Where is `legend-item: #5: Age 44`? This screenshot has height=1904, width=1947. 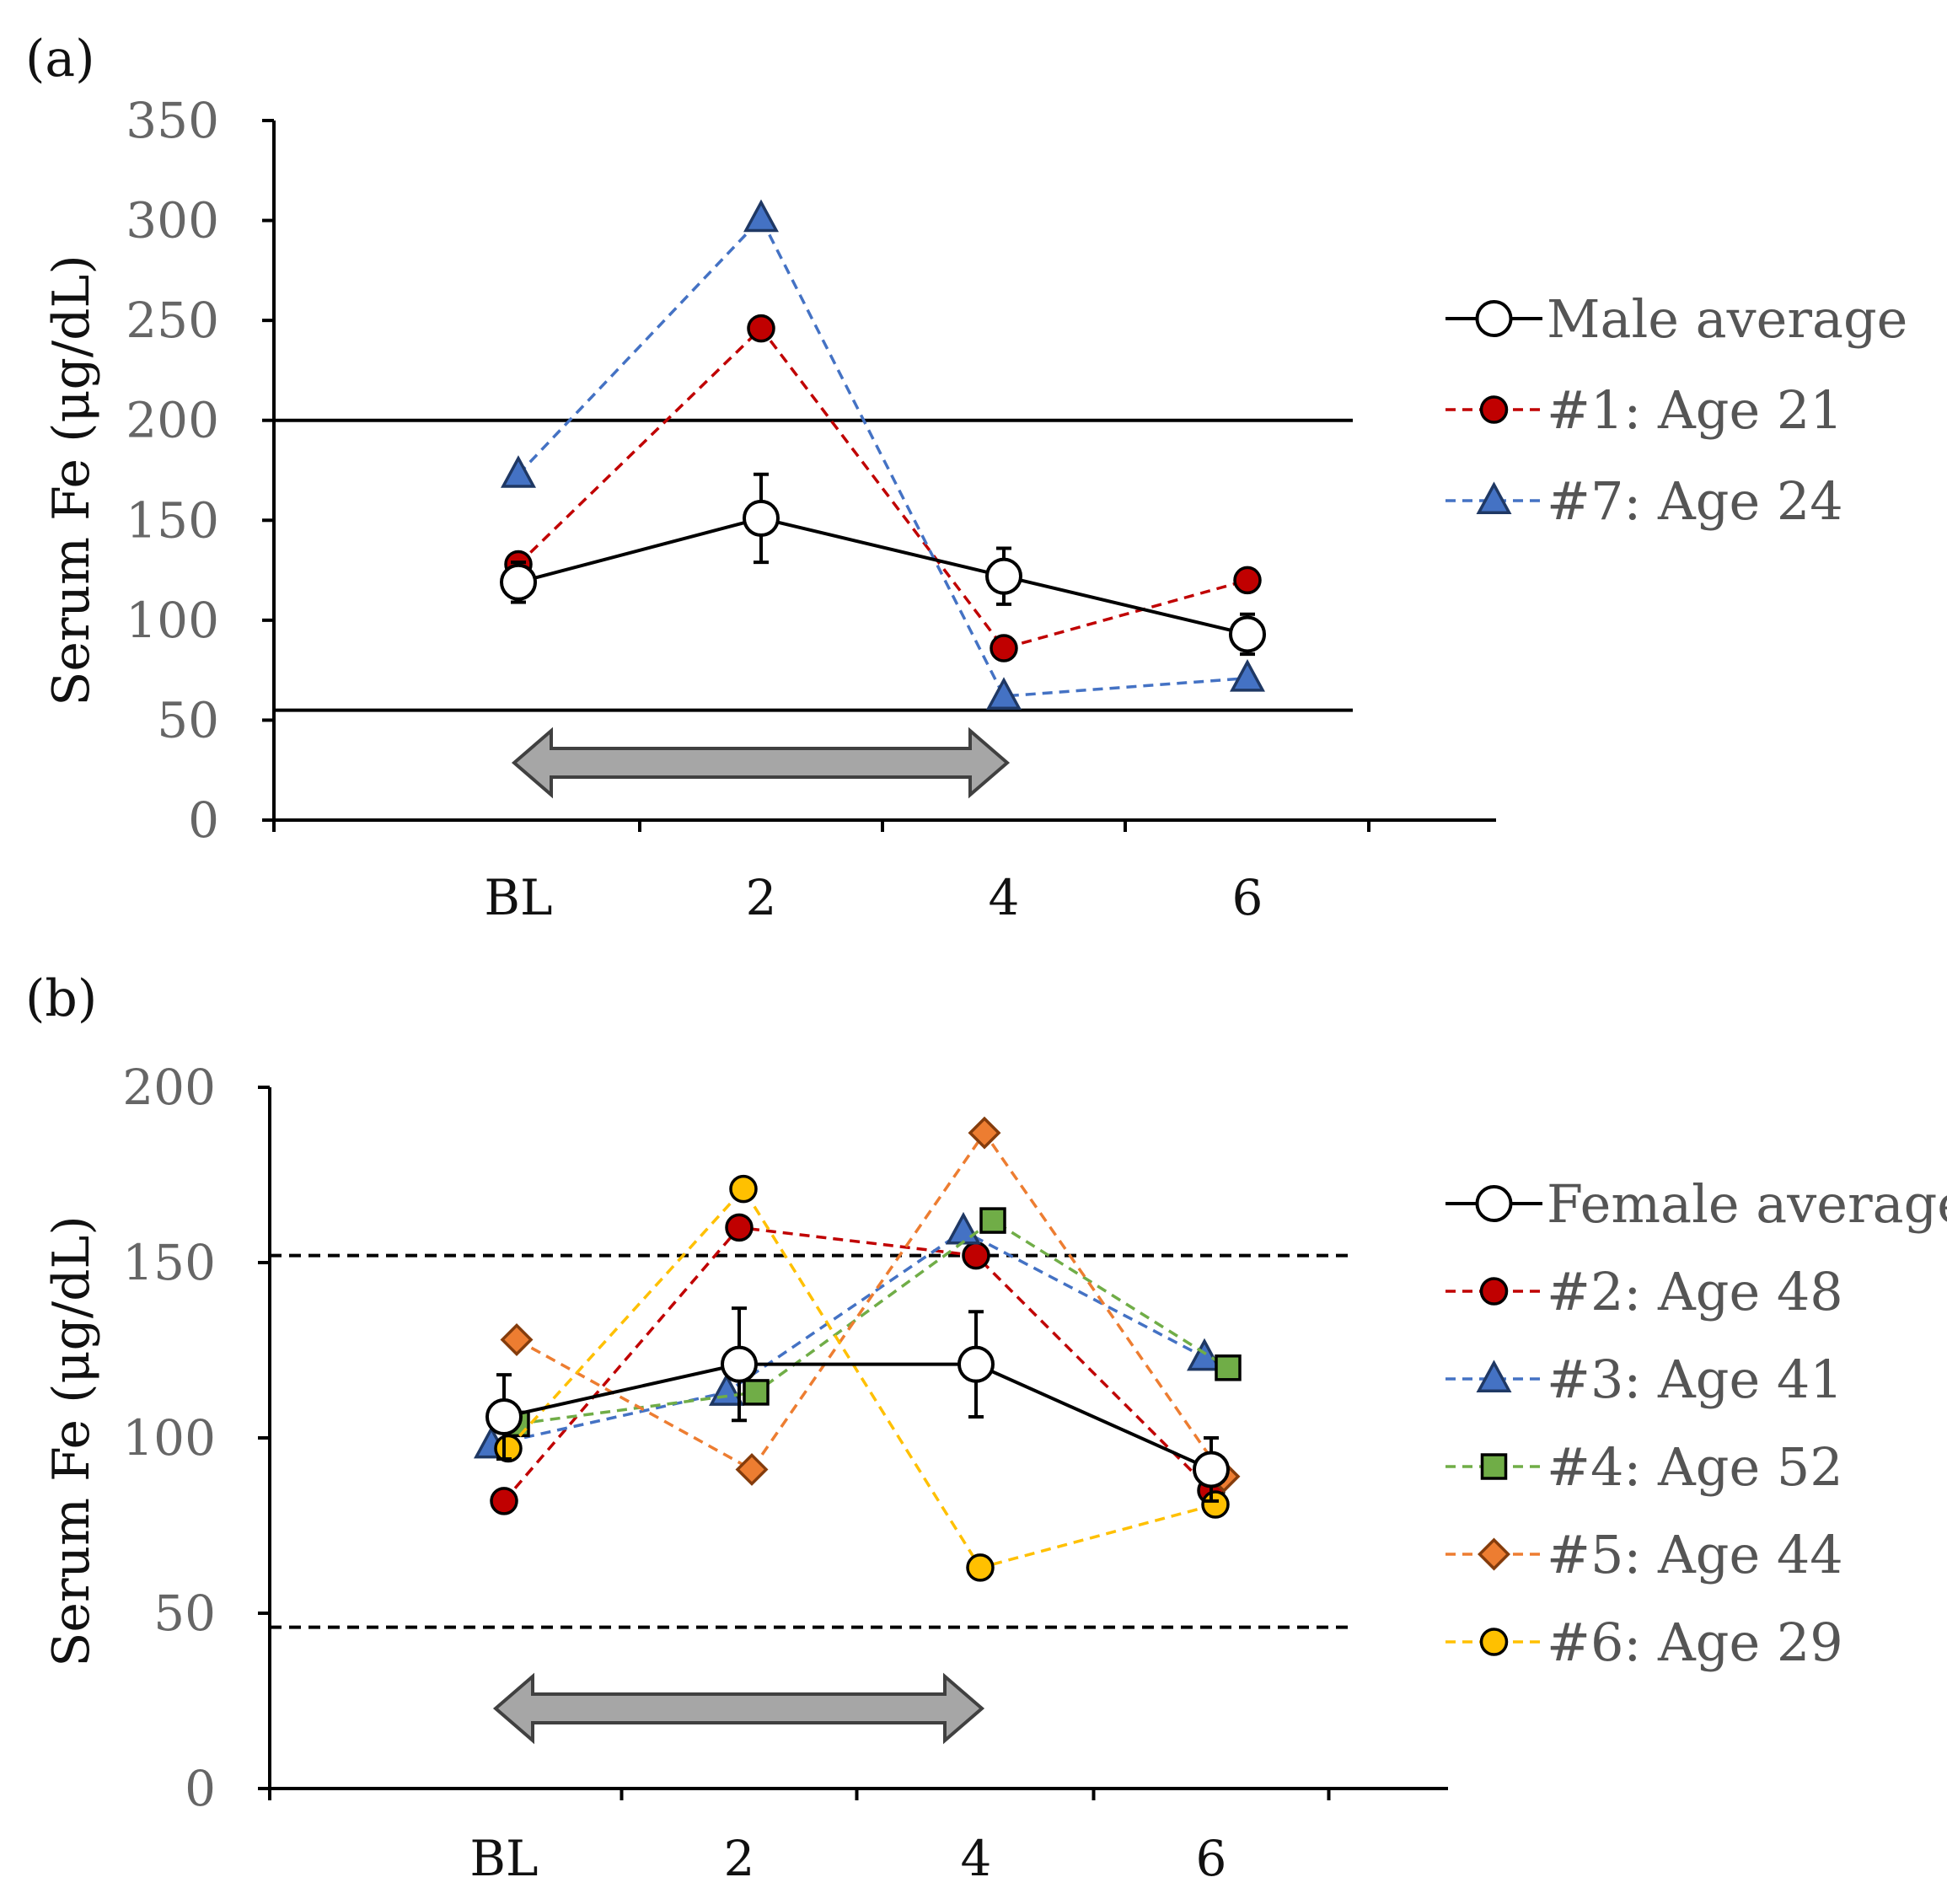
legend-item: #5: Age 44 is located at coordinates (1644, 1554).